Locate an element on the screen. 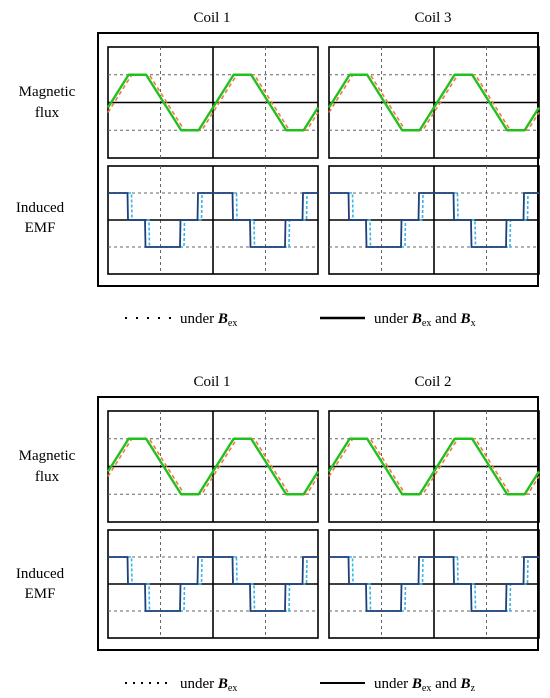 This screenshot has height=698, width=550. legend-solid-label: under Bex and Bz is located at coordinates (425, 684).